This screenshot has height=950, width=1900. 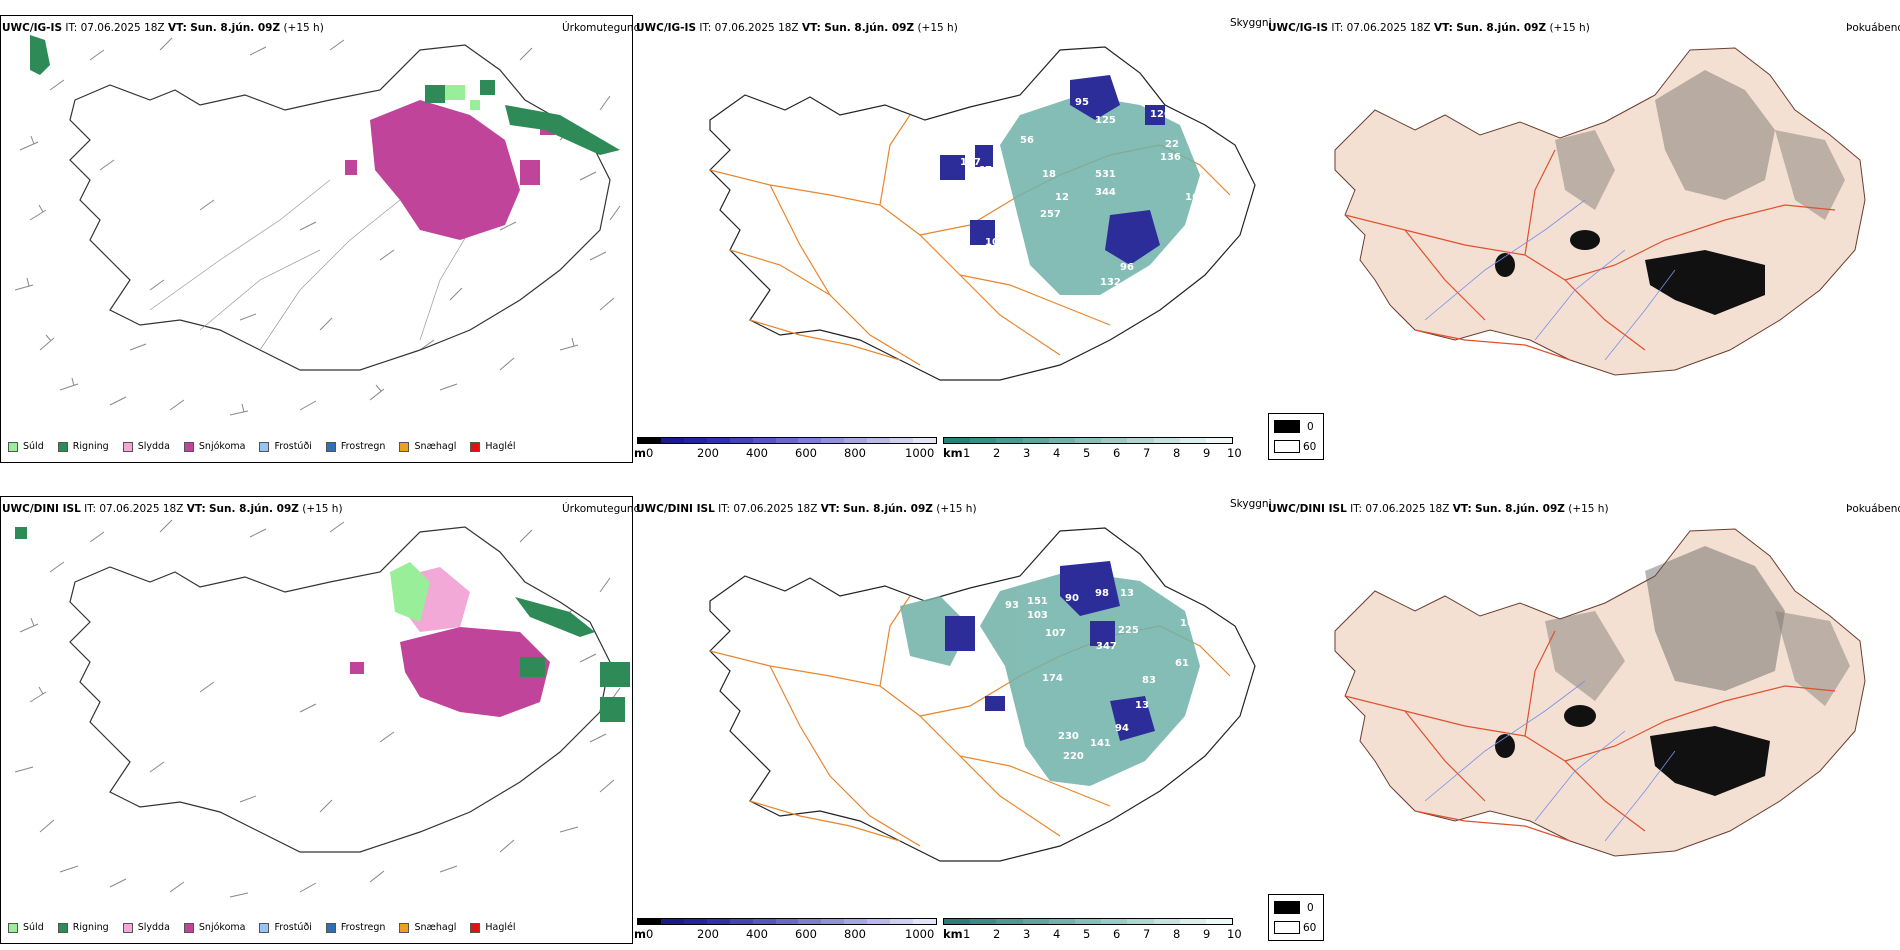 I want to click on fog-title: Þokuábendi, so click(x=1873, y=509).